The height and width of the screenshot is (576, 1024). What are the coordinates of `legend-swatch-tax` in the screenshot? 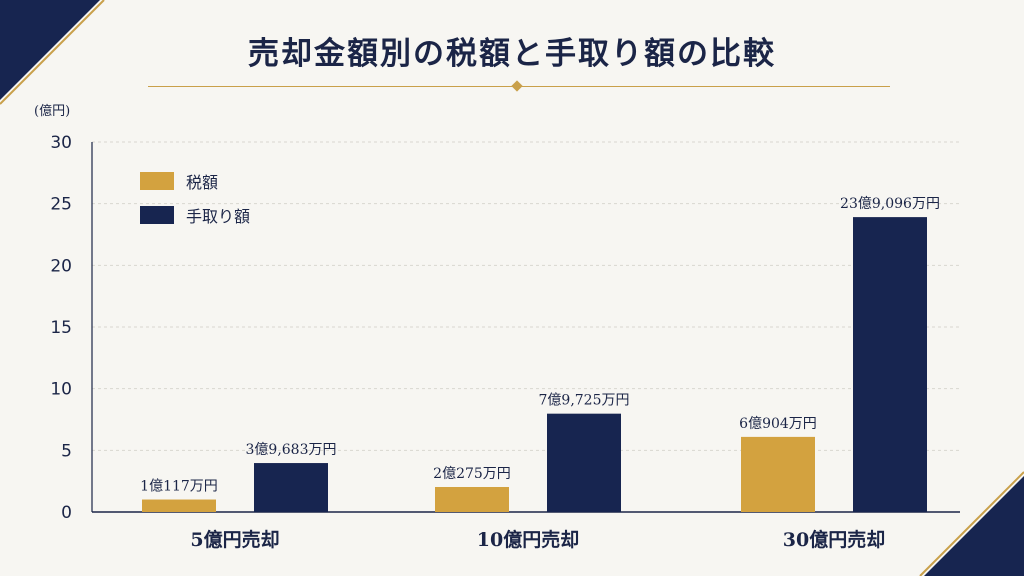 It's located at (157, 181).